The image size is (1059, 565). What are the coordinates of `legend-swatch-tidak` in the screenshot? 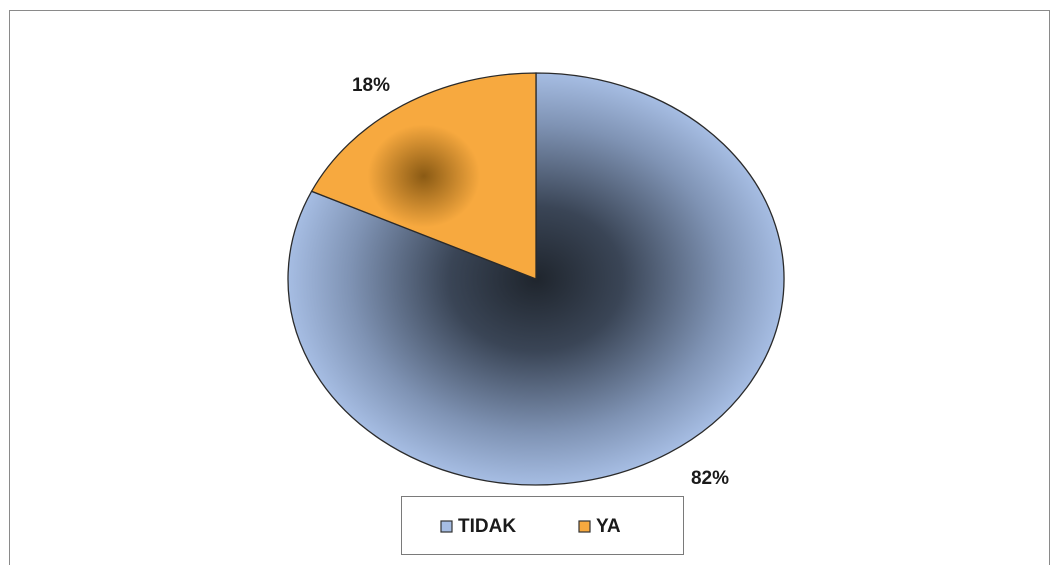 It's located at (446, 526).